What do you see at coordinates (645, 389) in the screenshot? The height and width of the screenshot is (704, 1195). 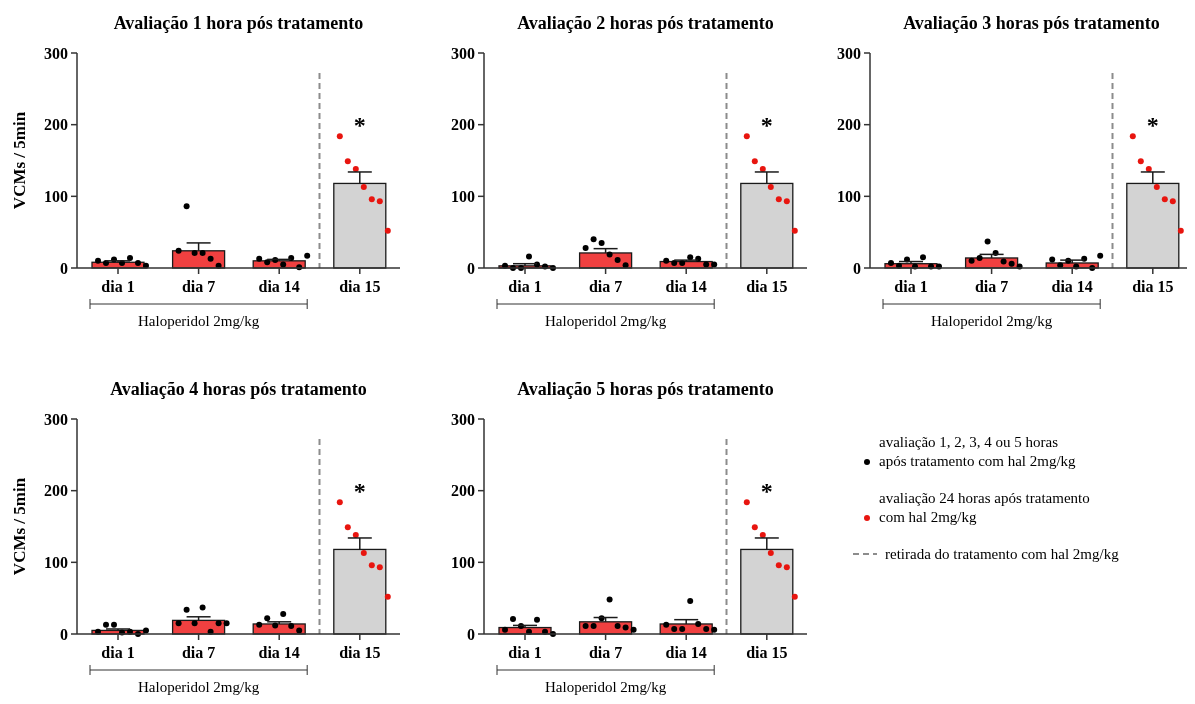 I see `chart-title: Avaliação 5 horas pós tratamento` at bounding box center [645, 389].